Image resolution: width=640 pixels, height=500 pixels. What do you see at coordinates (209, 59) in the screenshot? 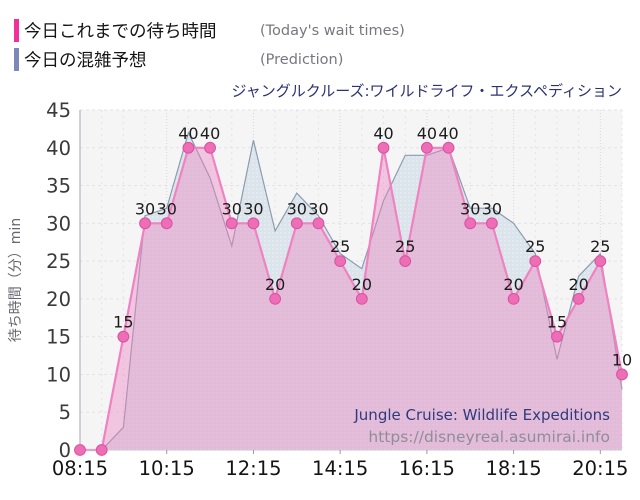
I see `legend-item-prediction: 今日の混雑予想 (Prediction)` at bounding box center [209, 59].